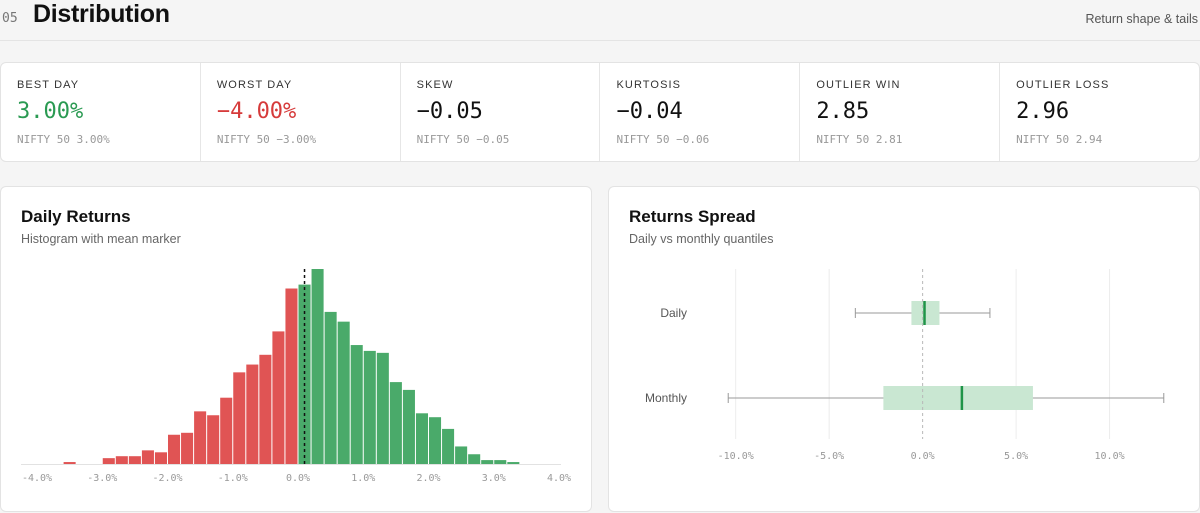  What do you see at coordinates (37, 478) in the screenshot?
I see `x-tick-label: -4.0%` at bounding box center [37, 478].